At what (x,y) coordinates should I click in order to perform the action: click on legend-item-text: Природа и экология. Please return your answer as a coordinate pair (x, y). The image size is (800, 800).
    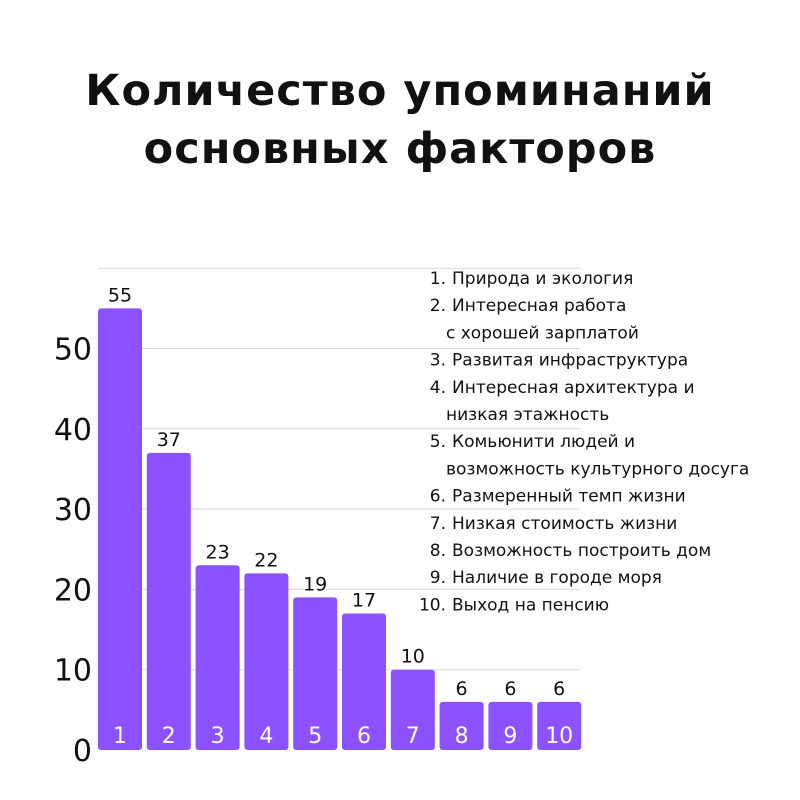
    Looking at the image, I should click on (542, 279).